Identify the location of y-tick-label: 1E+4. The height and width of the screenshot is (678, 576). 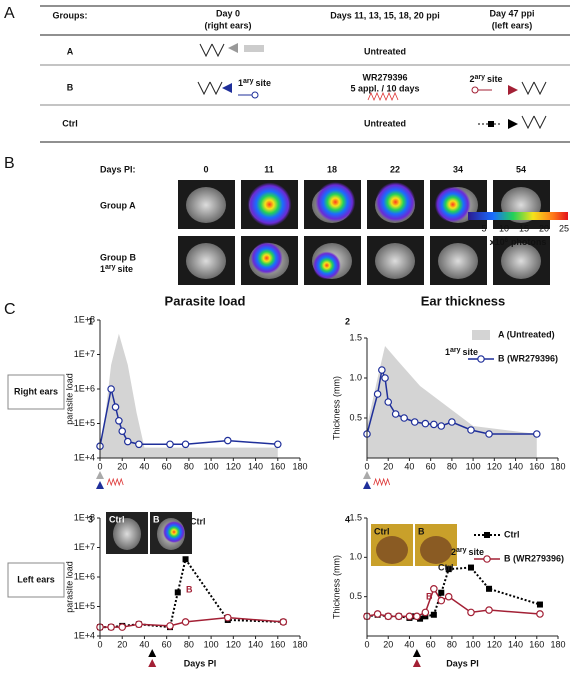
(84, 635).